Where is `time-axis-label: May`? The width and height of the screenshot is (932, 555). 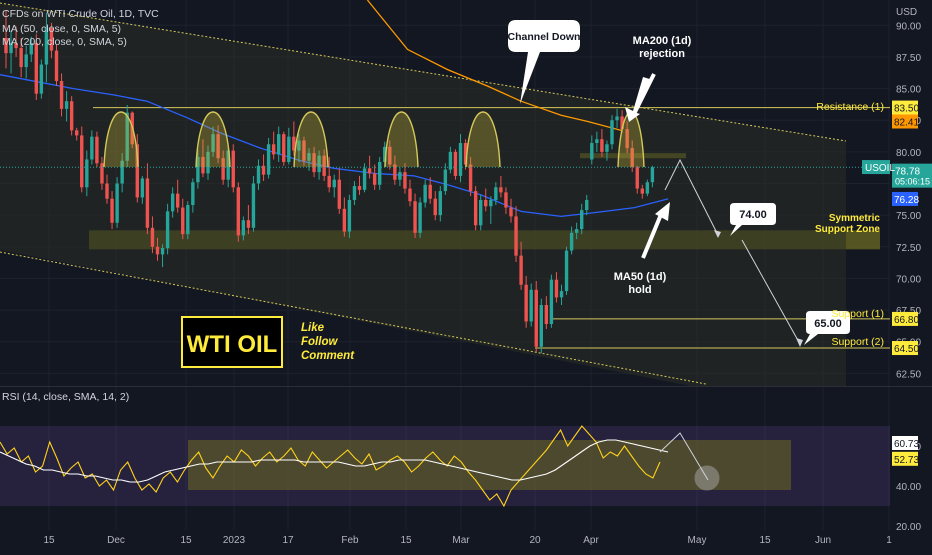 time-axis-label: May is located at coordinates (697, 540).